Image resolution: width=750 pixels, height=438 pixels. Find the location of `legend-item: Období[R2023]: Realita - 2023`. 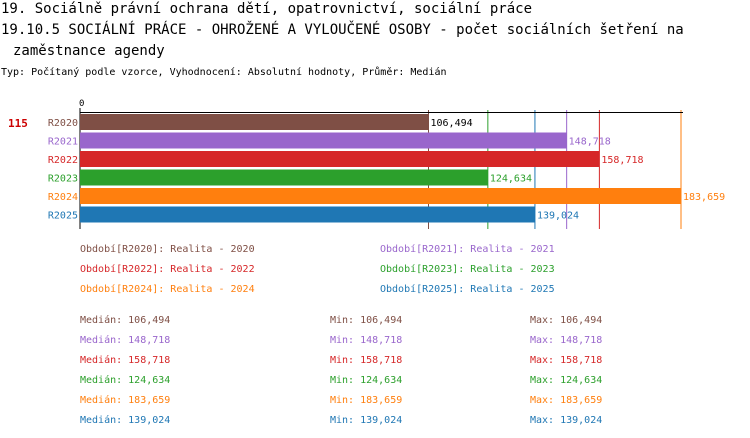

legend-item: Období[R2023]: Realita - 2023 is located at coordinates (467, 269).